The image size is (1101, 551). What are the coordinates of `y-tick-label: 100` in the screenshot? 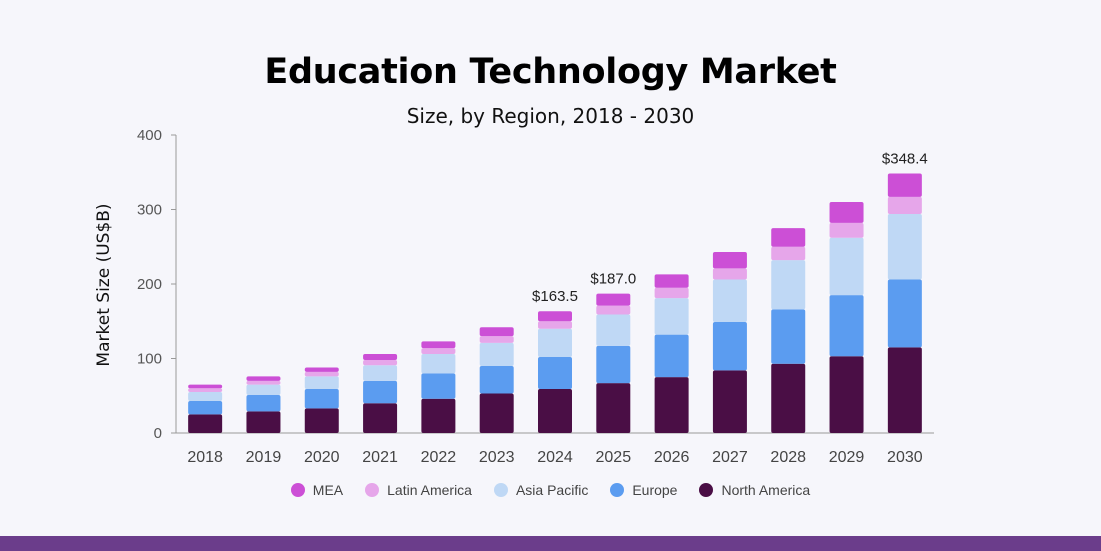 It's located at (149, 359).